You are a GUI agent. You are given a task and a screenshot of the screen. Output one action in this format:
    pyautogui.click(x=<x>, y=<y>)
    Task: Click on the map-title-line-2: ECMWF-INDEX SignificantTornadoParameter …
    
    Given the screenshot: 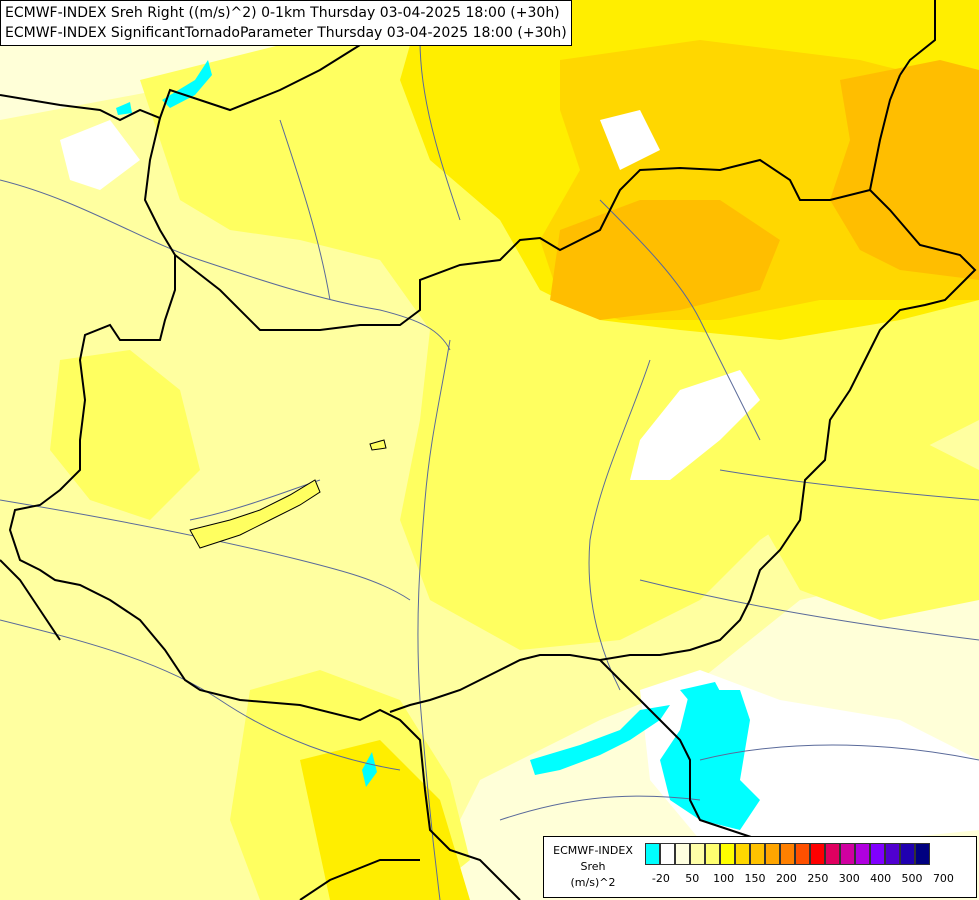 What is the action you would take?
    pyautogui.click(x=286, y=33)
    